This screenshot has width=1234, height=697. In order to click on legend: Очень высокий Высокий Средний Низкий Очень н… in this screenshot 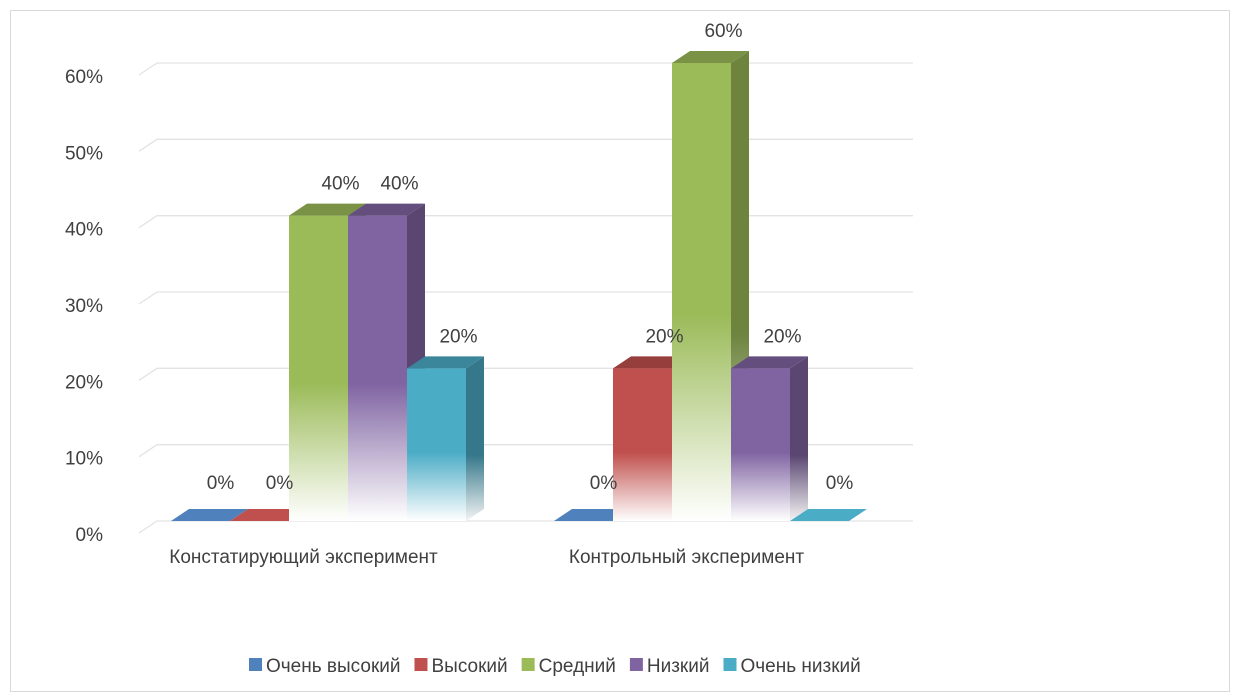, I will do `click(555, 666)`.